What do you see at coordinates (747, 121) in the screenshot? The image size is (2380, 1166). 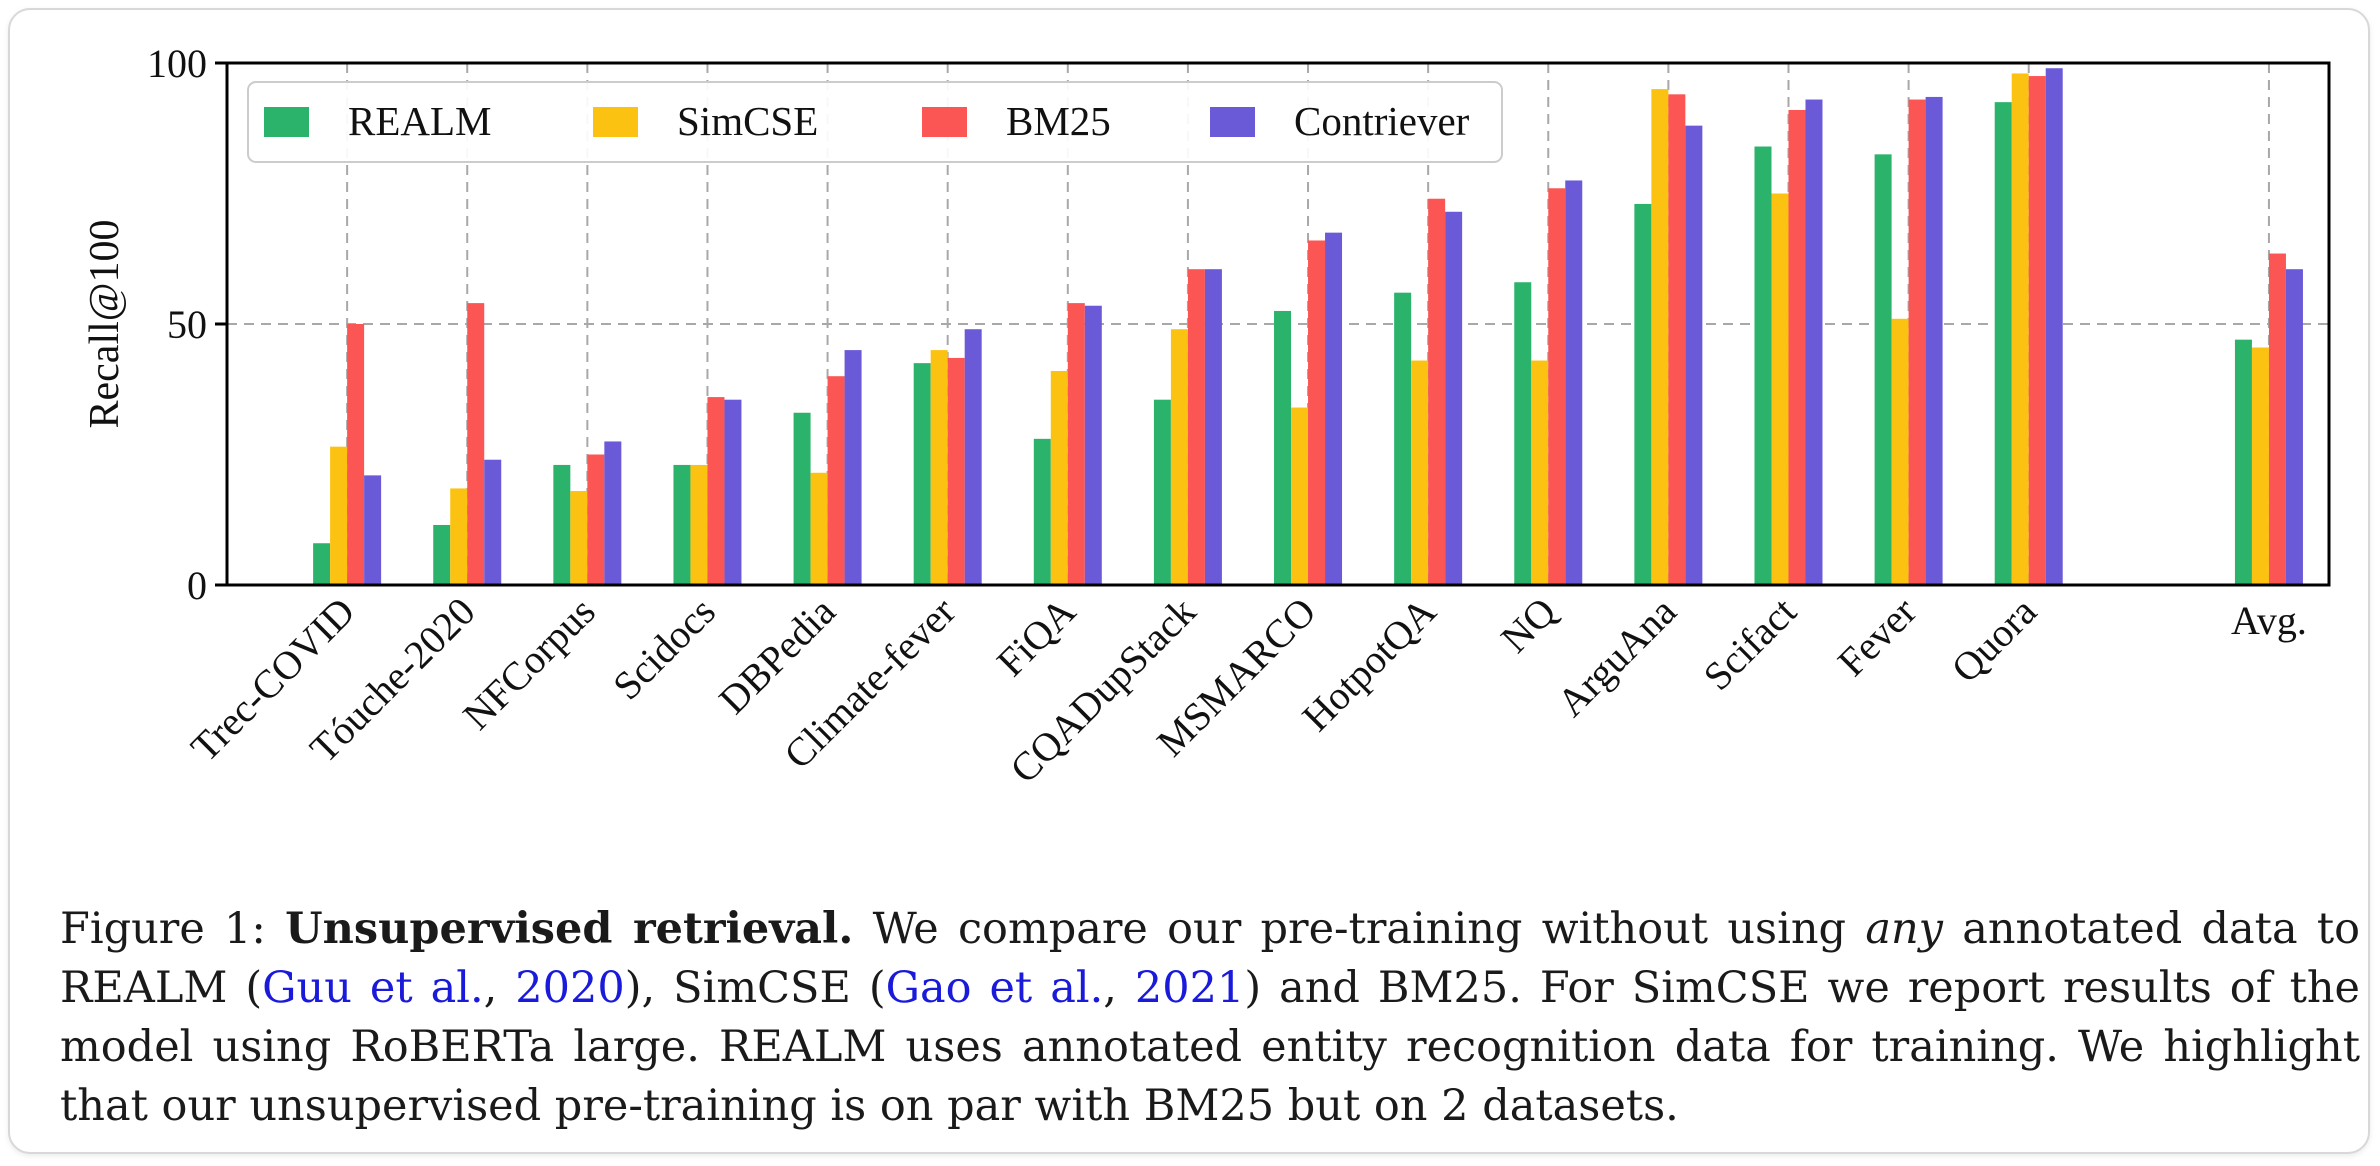 I see `legend-label-simcse: SimCSE` at bounding box center [747, 121].